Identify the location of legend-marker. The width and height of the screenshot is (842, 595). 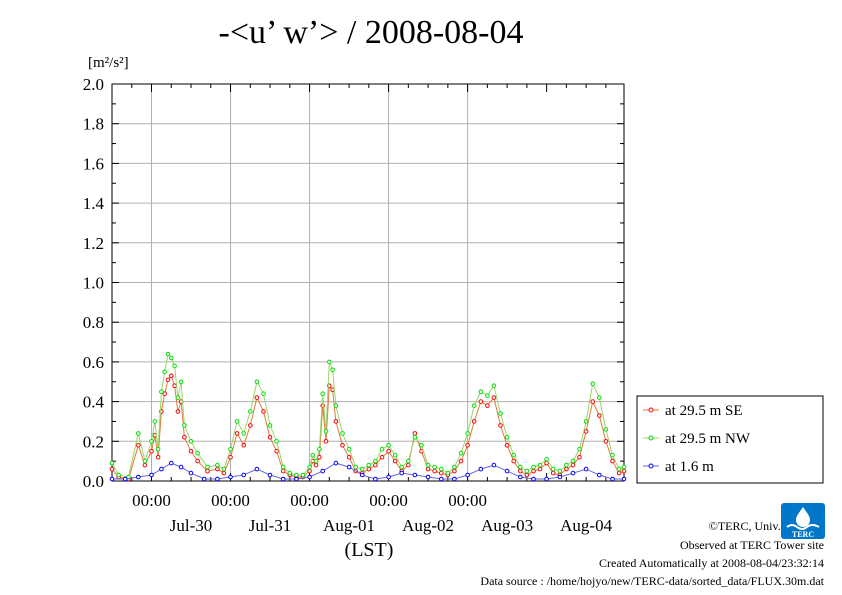
(651, 410).